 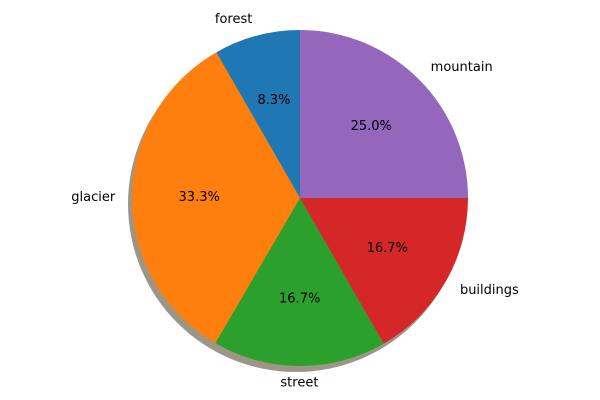 I want to click on pie-slice-buildings, so click(x=384, y=271).